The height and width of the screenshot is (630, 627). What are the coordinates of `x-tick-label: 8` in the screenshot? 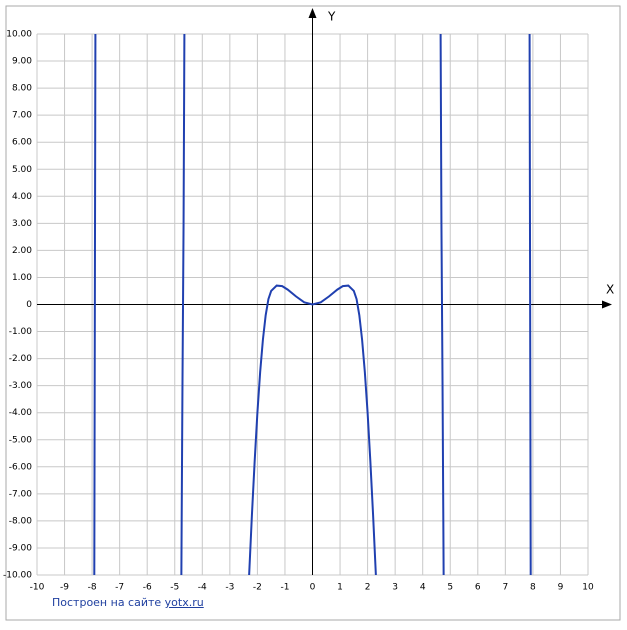 It's located at (533, 588).